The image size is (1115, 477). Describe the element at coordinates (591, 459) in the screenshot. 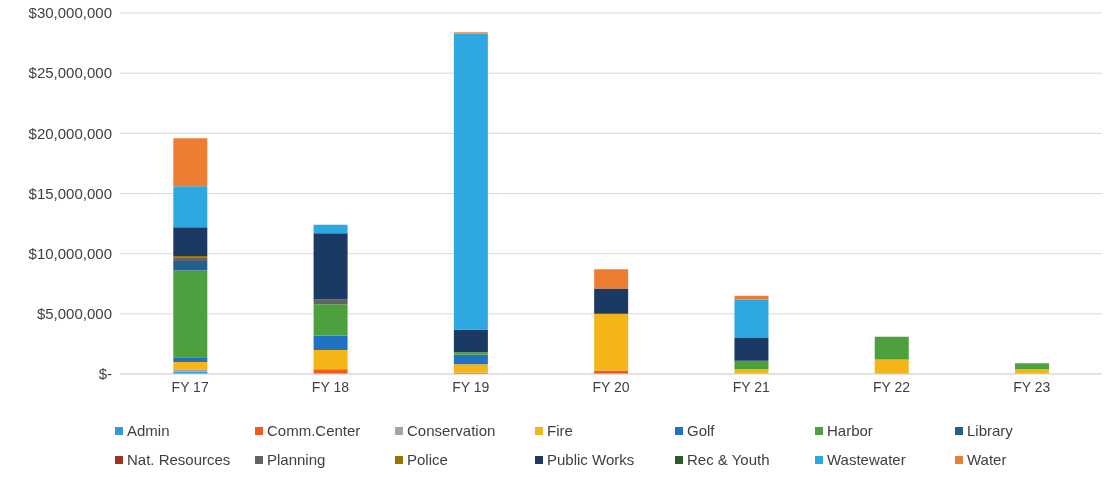

I see `legend-label: Public Works` at that location.